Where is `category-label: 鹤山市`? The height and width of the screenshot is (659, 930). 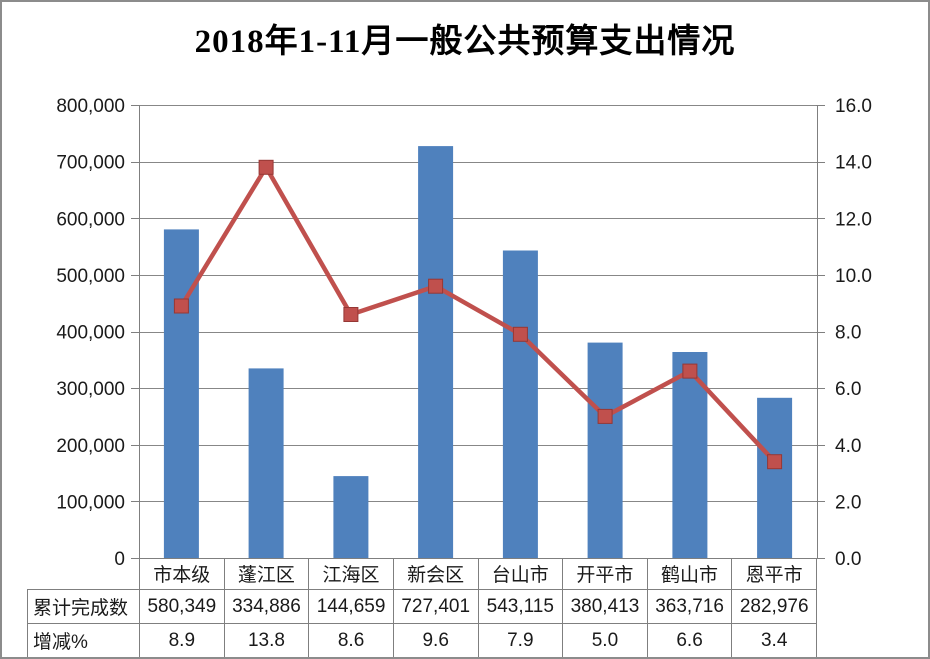
category-label: 鹤山市 is located at coordinates (689, 574).